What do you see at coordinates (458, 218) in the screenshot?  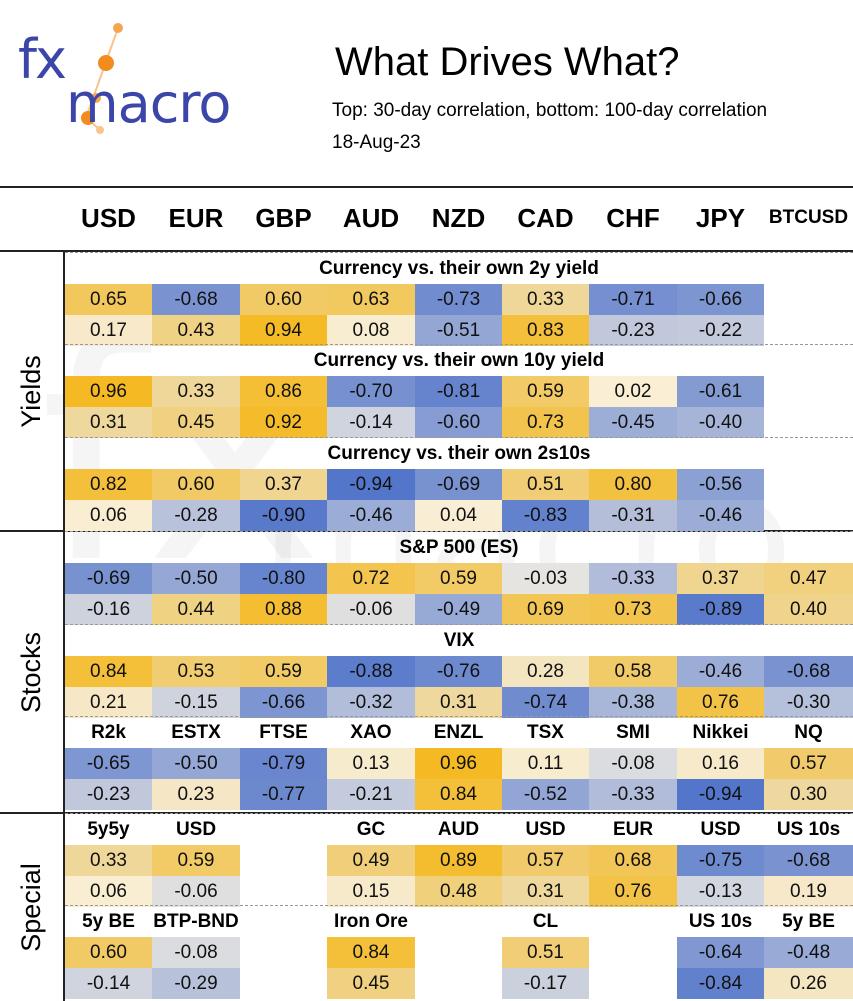 I see `column-header-nzd: NZD` at bounding box center [458, 218].